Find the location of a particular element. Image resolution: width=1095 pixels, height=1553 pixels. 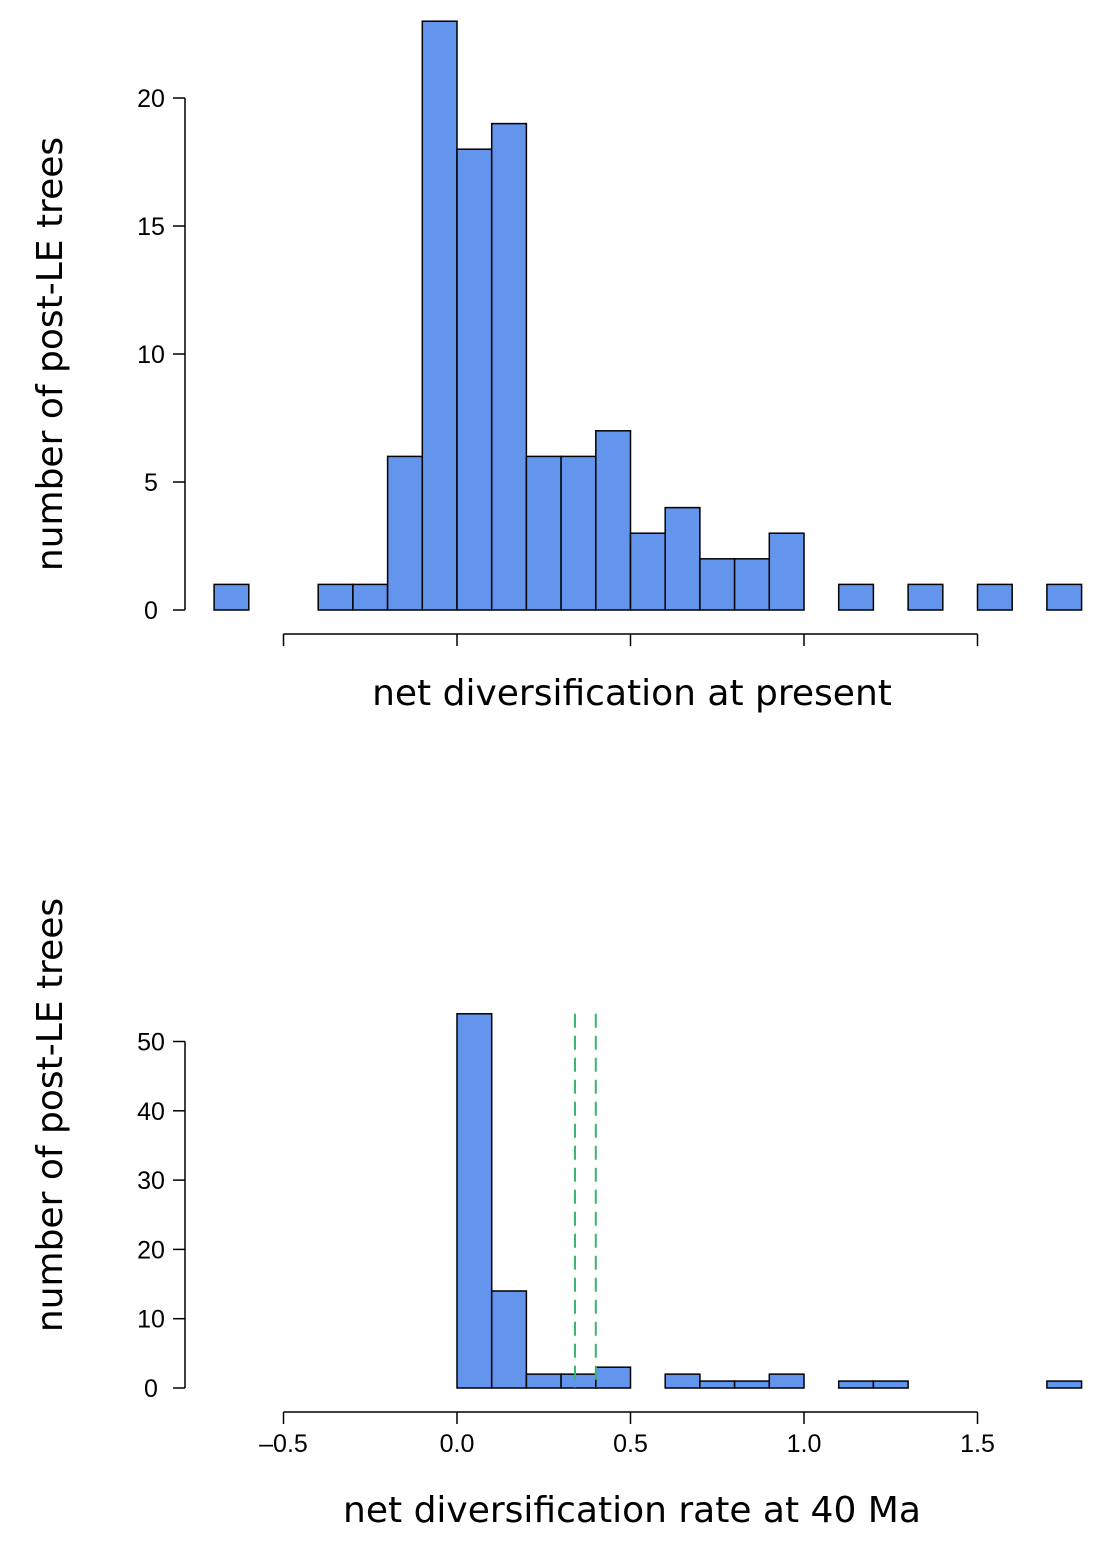

x-tick-label: –0.5 is located at coordinates (283, 1444).